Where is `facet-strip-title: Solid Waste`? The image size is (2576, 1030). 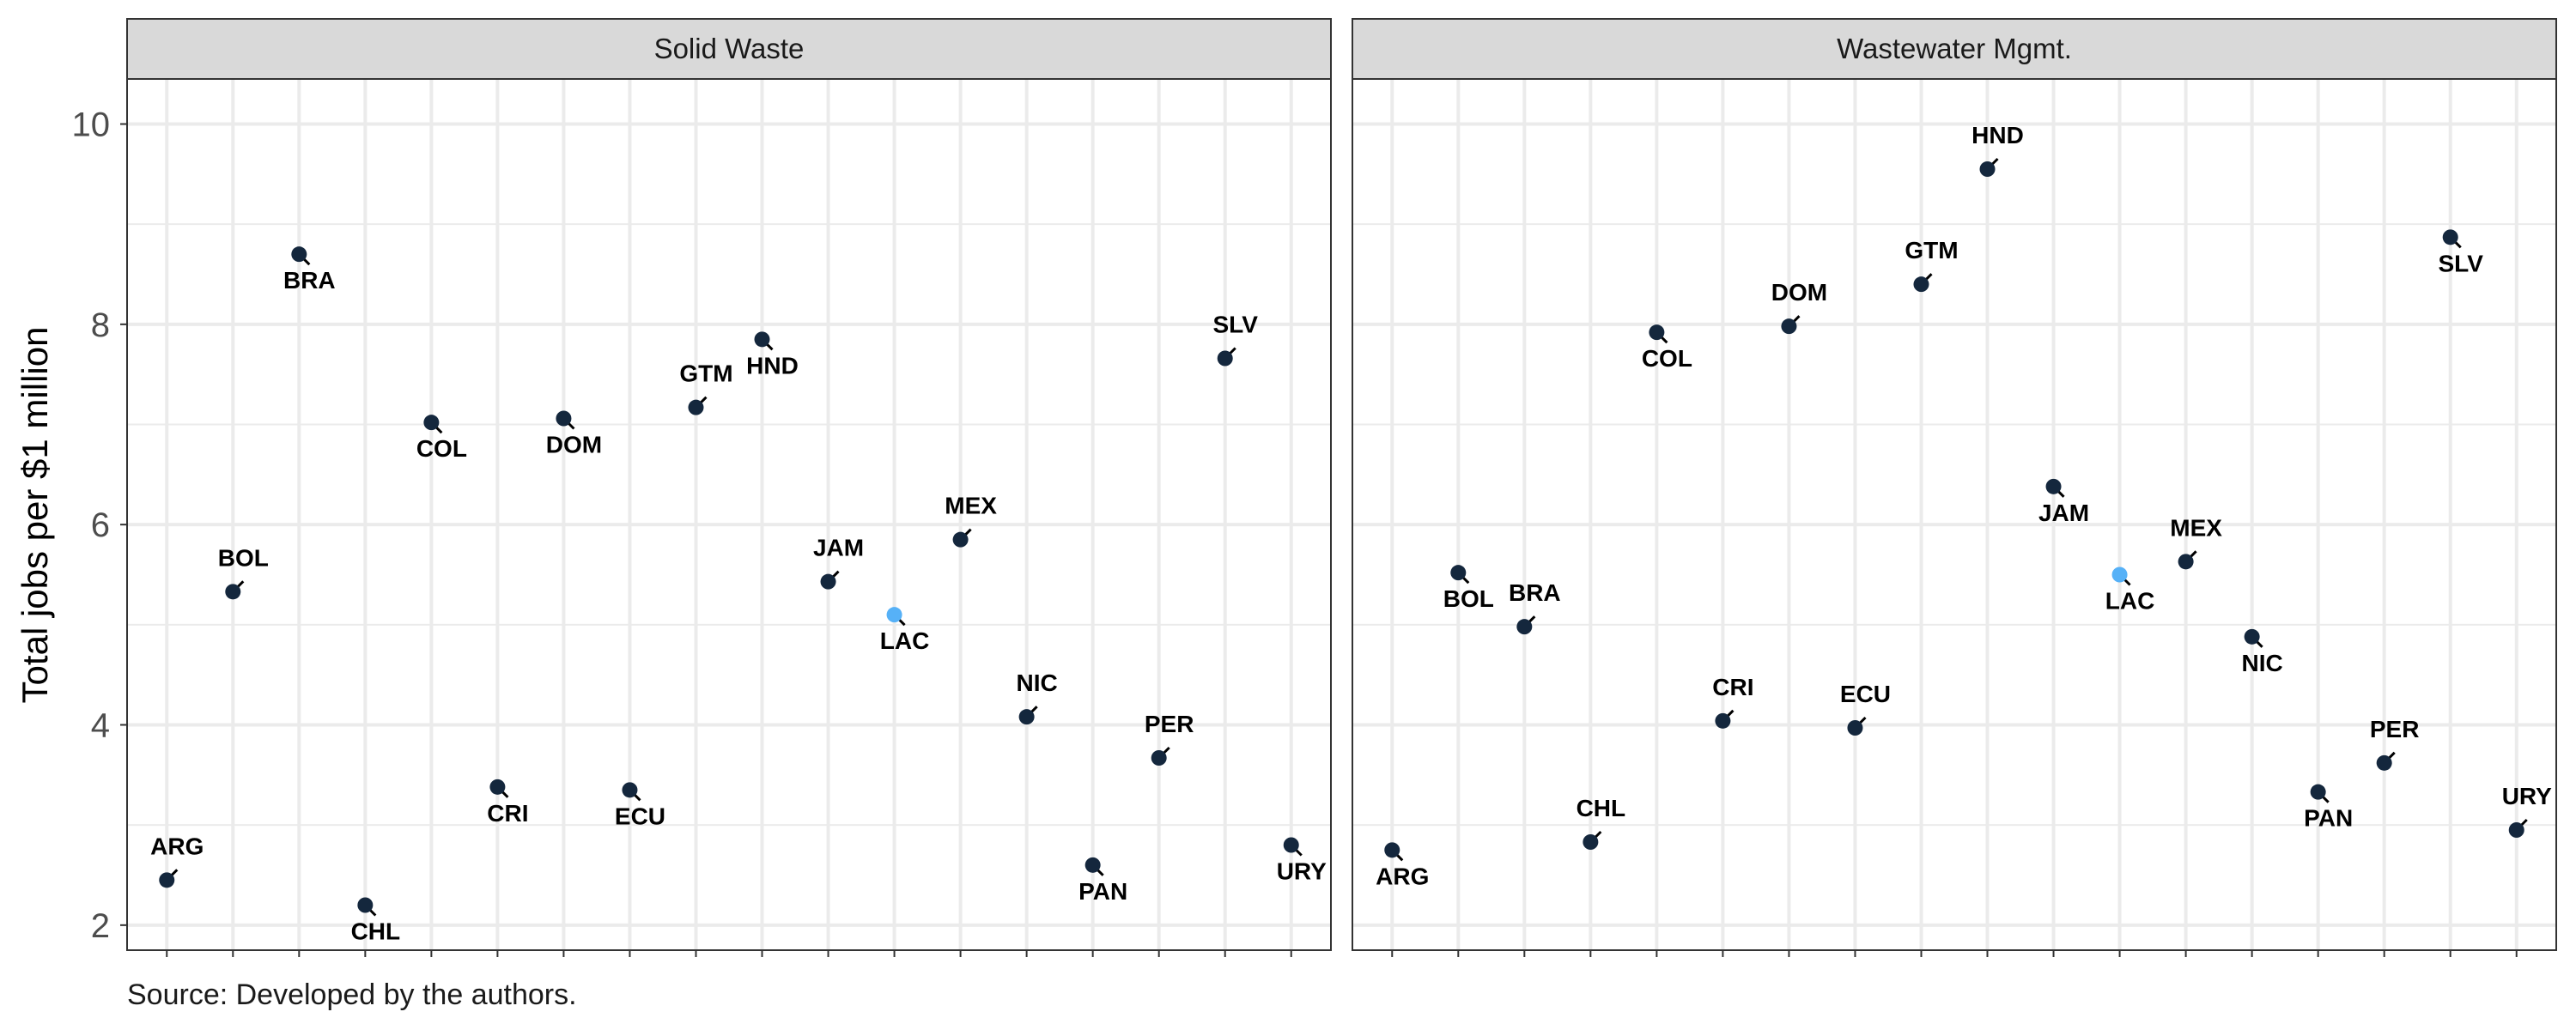 facet-strip-title: Solid Waste is located at coordinates (729, 48).